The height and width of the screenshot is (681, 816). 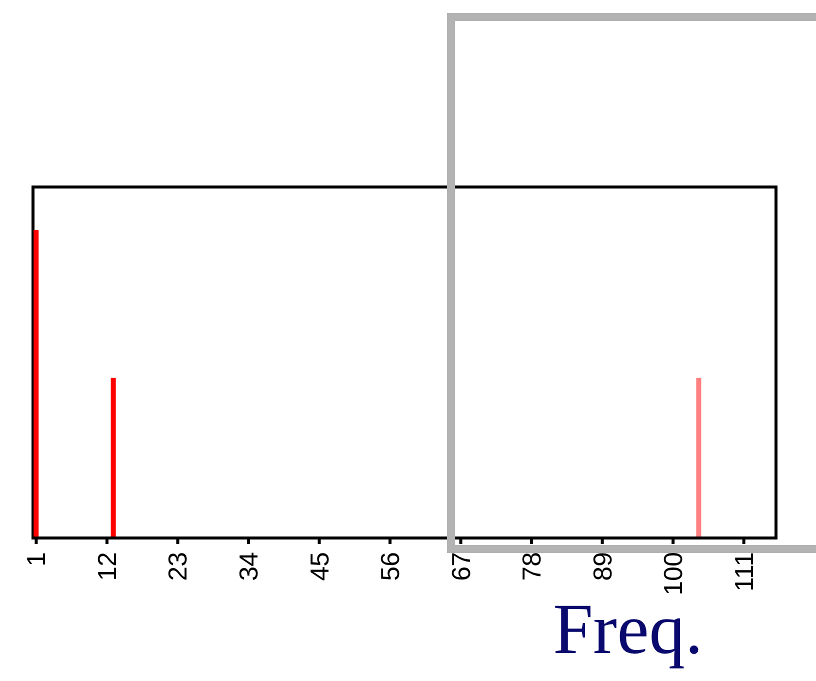 What do you see at coordinates (461, 566) in the screenshot?
I see `x-tick-label: 67` at bounding box center [461, 566].